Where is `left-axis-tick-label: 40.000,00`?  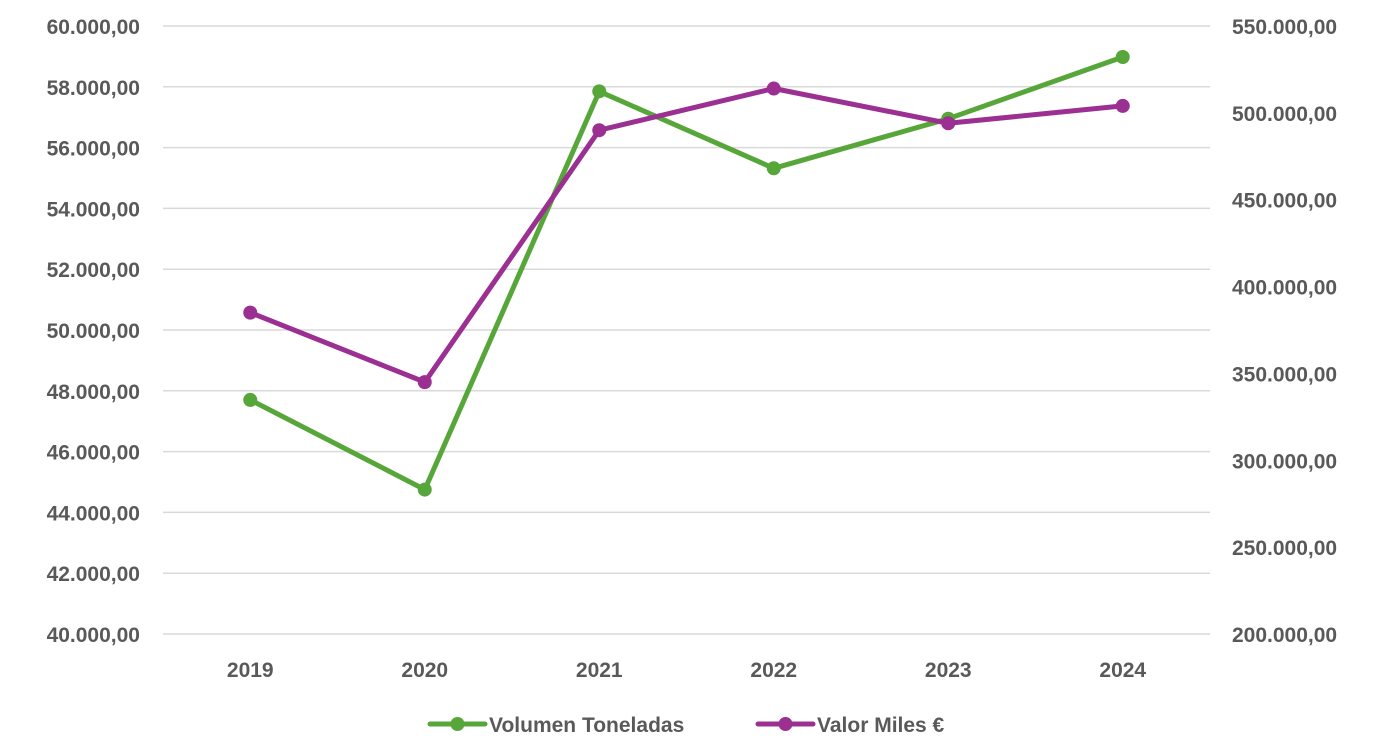 left-axis-tick-label: 40.000,00 is located at coordinates (93, 635).